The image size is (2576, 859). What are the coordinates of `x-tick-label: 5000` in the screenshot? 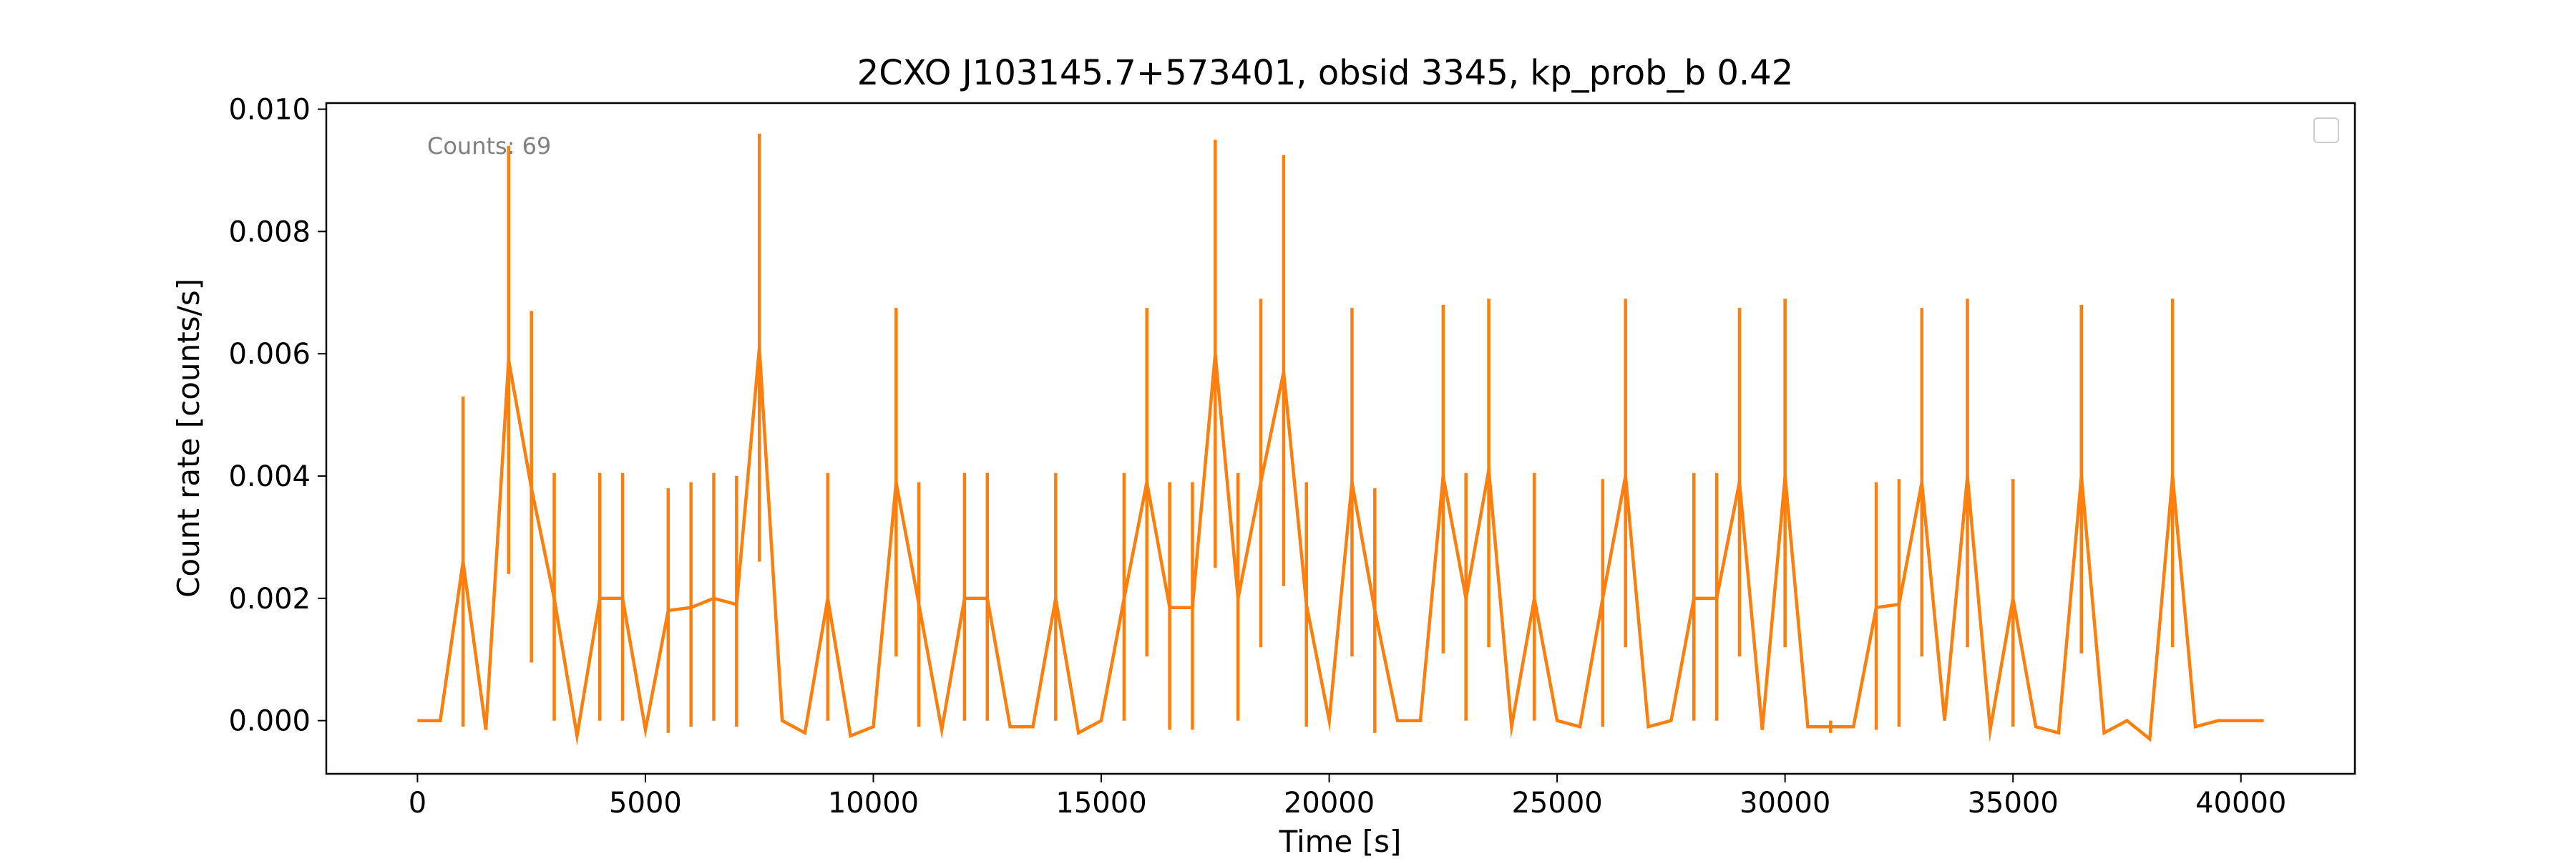 It's located at (645, 803).